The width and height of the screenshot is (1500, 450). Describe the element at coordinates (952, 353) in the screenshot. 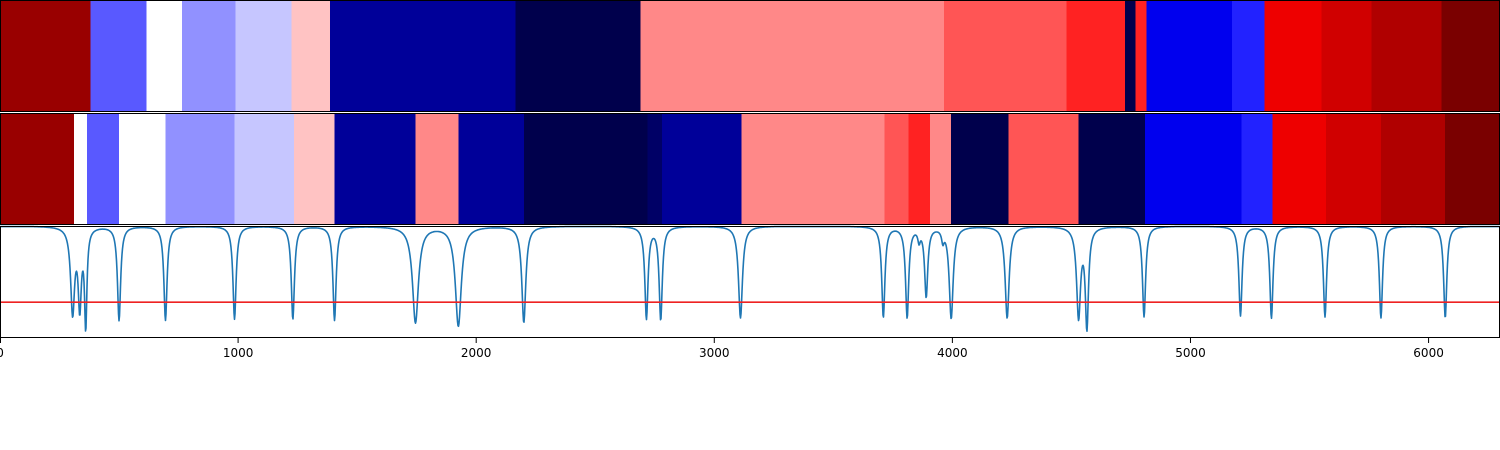

I see `x-tick-label-4: 4000` at that location.